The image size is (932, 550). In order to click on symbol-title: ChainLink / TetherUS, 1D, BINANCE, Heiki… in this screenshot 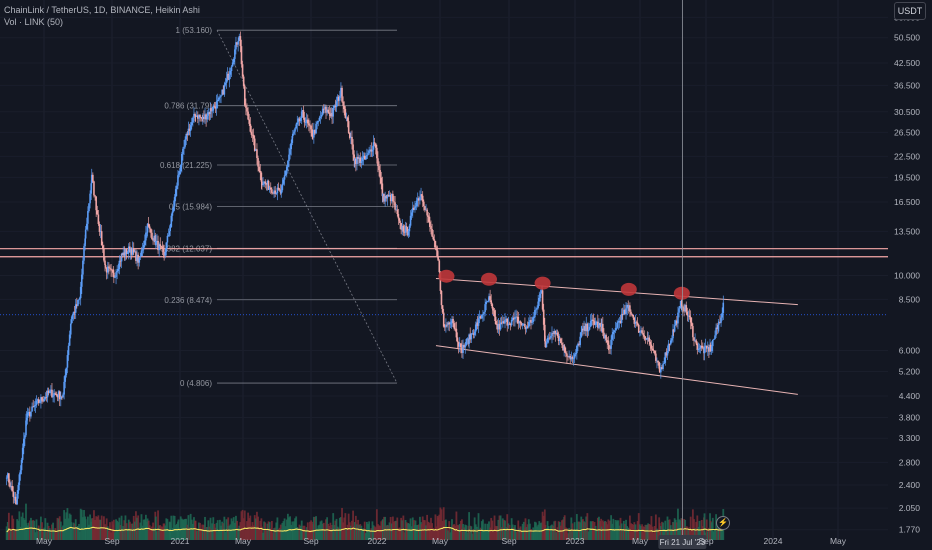, I will do `click(102, 10)`.